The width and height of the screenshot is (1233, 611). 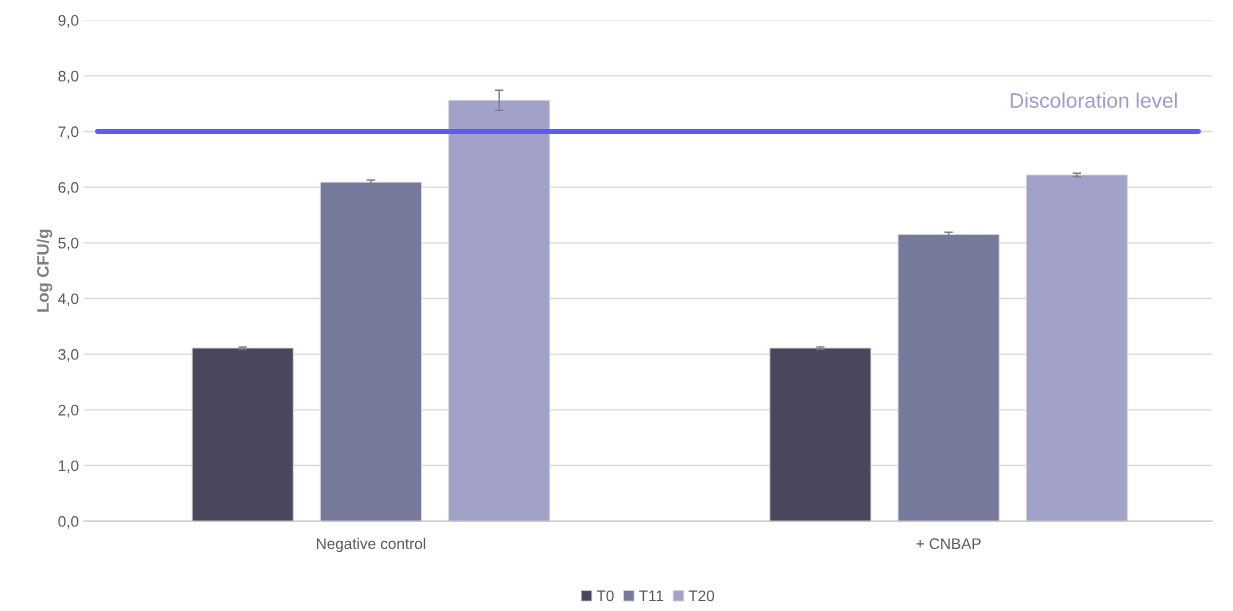 I want to click on y-axis-title: Log CFU/g, so click(x=44, y=270).